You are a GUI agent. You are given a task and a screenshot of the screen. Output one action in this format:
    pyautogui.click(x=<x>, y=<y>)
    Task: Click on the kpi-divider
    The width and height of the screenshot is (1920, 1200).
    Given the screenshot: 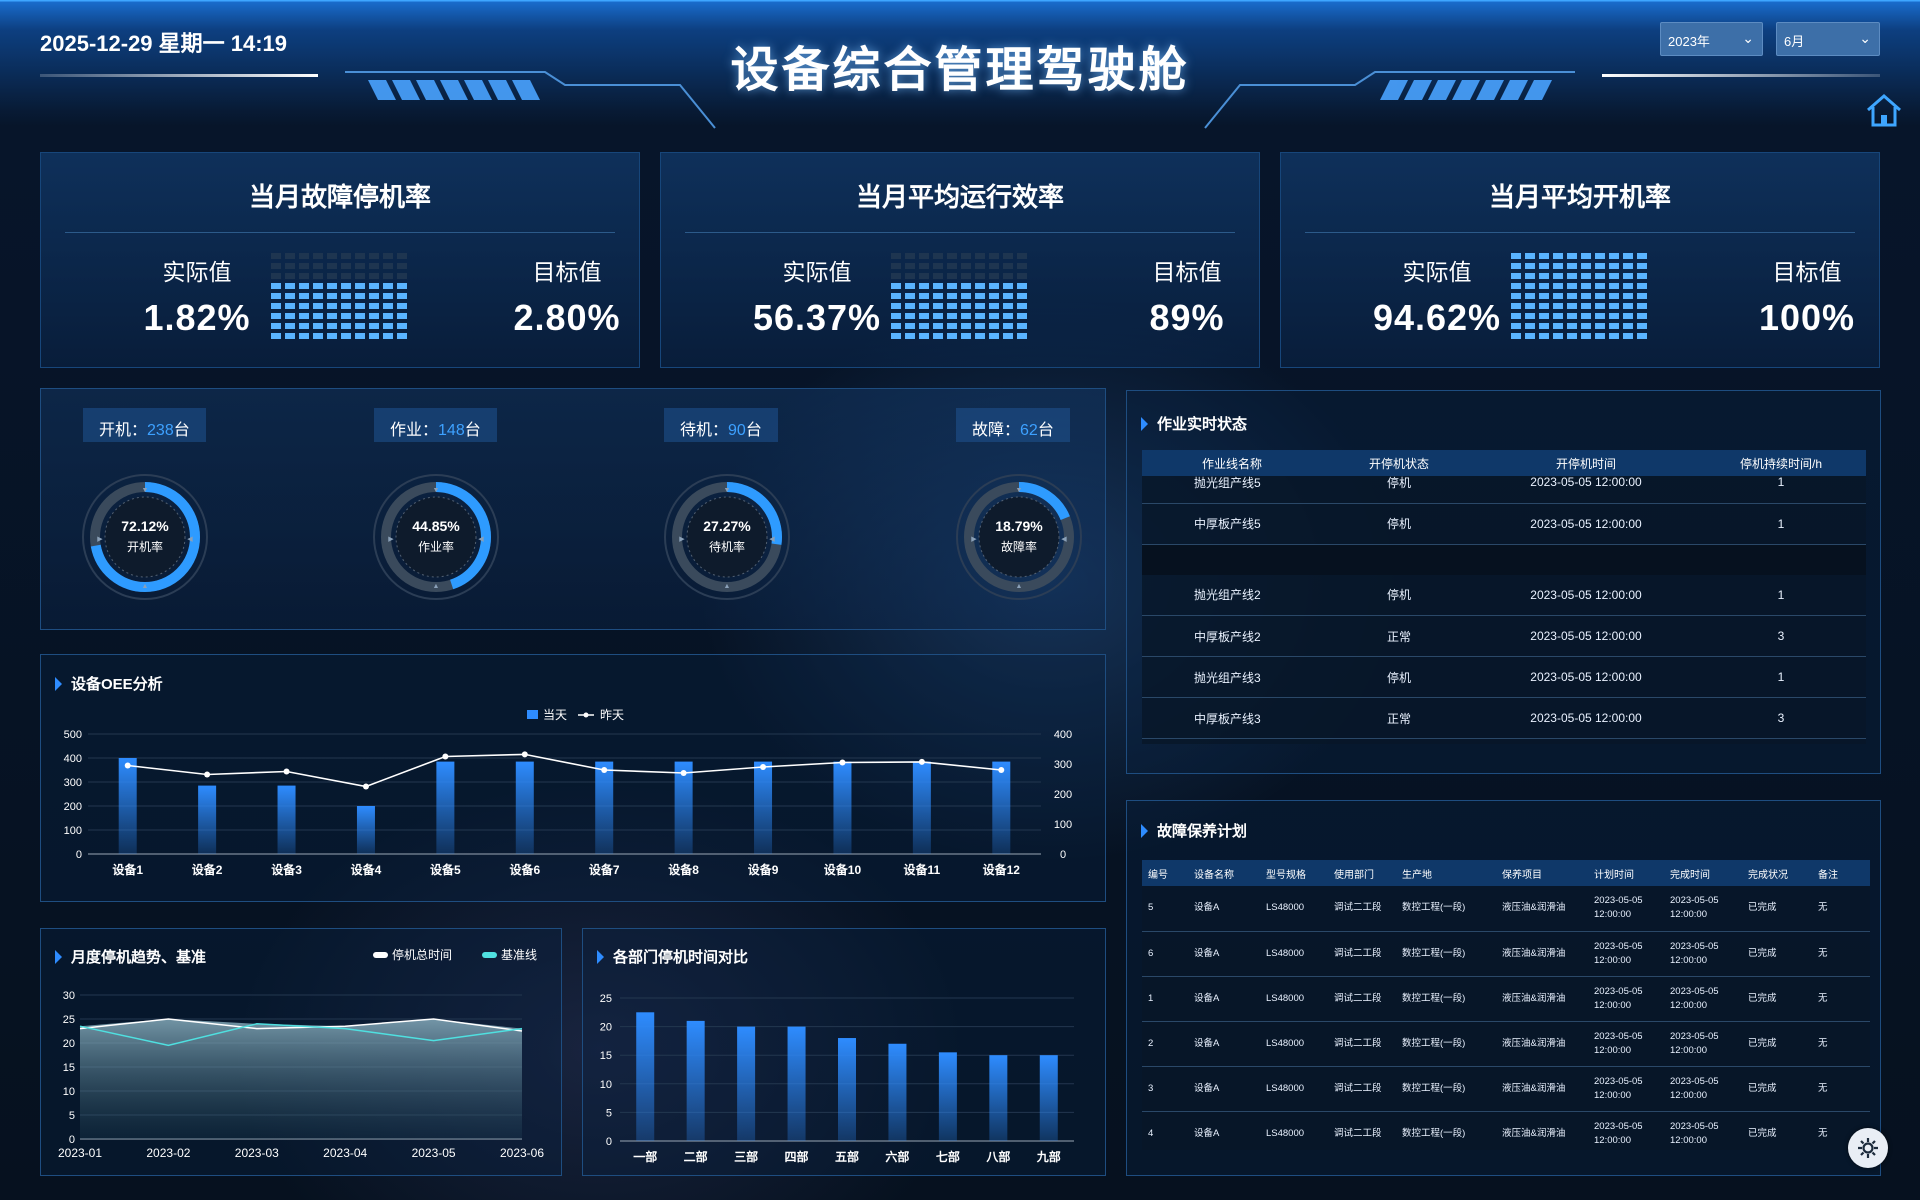 What is the action you would take?
    pyautogui.click(x=1580, y=232)
    